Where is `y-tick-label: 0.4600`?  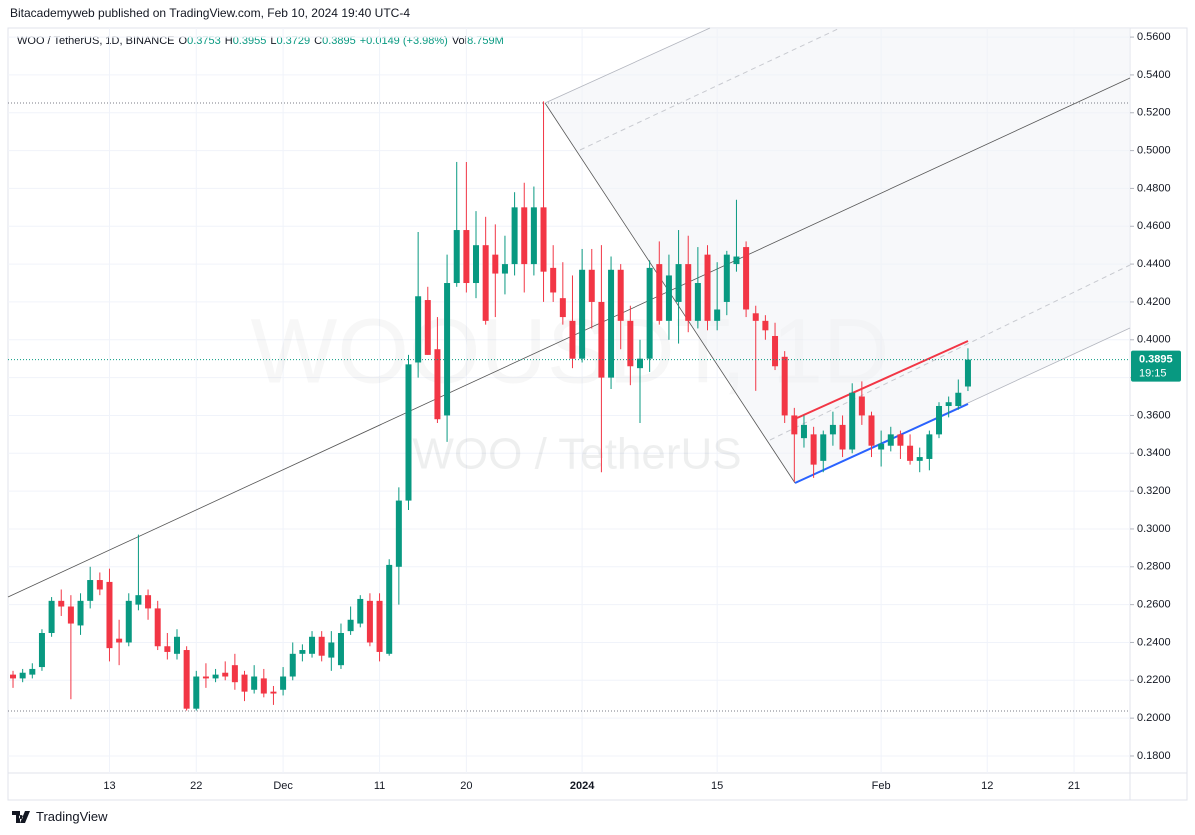
y-tick-label: 0.4600 is located at coordinates (1154, 226).